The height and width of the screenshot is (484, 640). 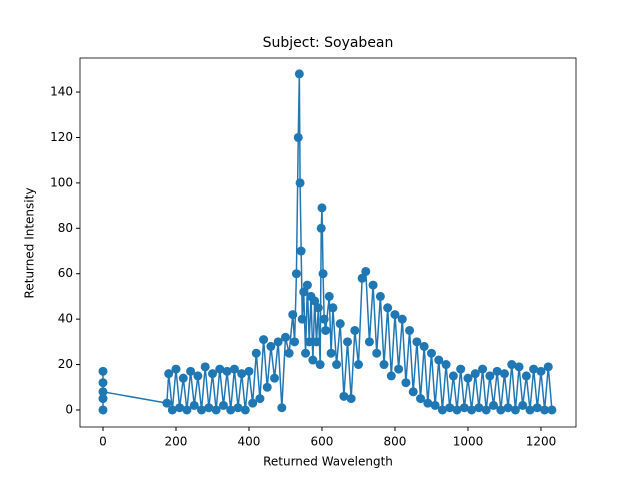 I want to click on y-tick-label: 120, so click(x=61, y=137).